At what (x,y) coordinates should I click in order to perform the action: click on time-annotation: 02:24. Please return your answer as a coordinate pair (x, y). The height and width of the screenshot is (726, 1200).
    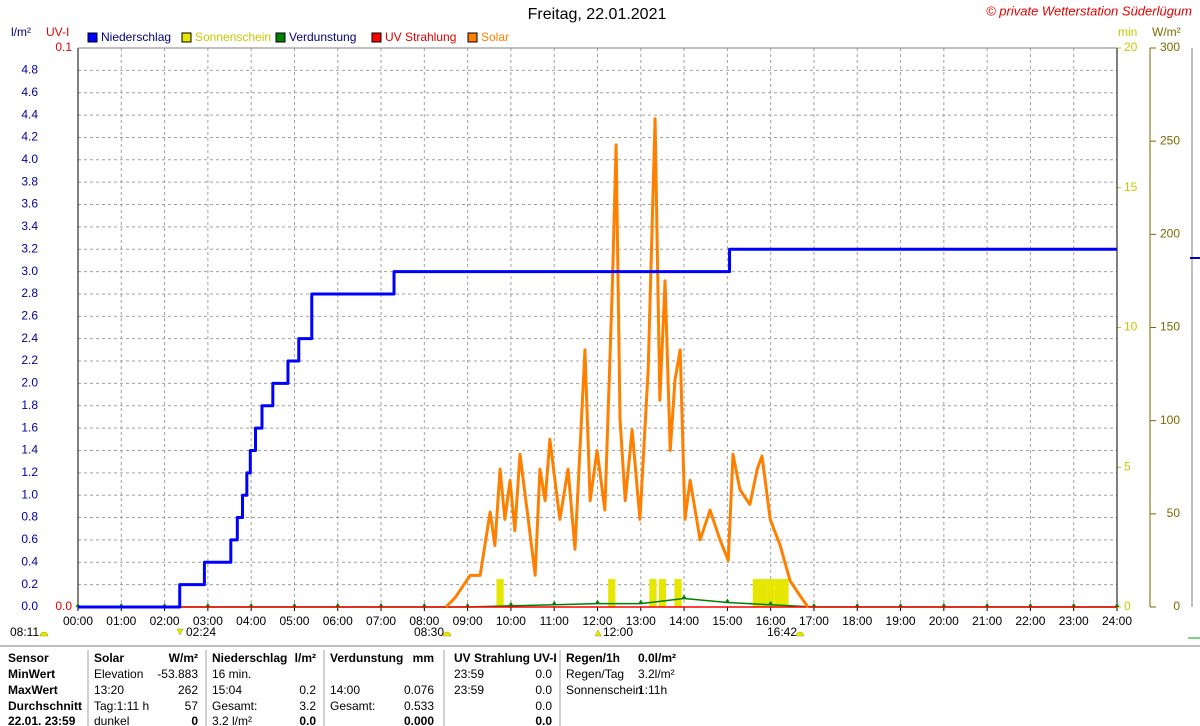
    Looking at the image, I should click on (201, 632).